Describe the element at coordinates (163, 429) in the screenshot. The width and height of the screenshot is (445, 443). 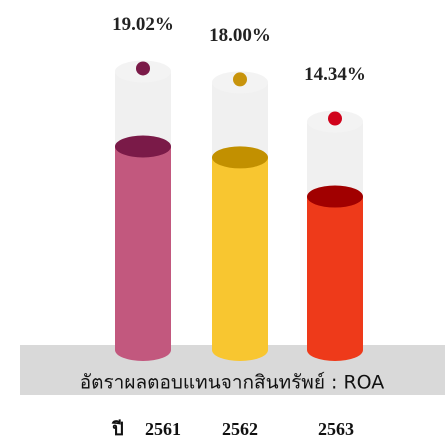
I see `x-tick-label: 2561` at that location.